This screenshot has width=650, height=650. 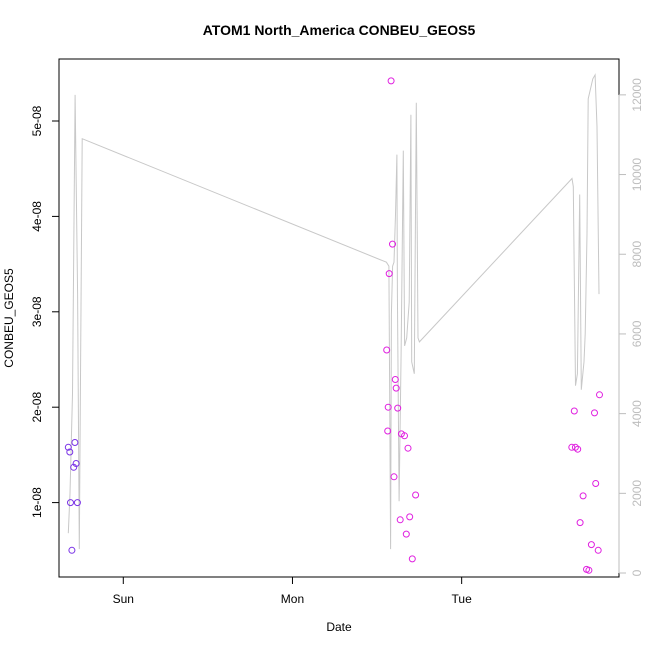 What do you see at coordinates (637, 333) in the screenshot?
I see `y2-tick-label: 6000` at bounding box center [637, 333].